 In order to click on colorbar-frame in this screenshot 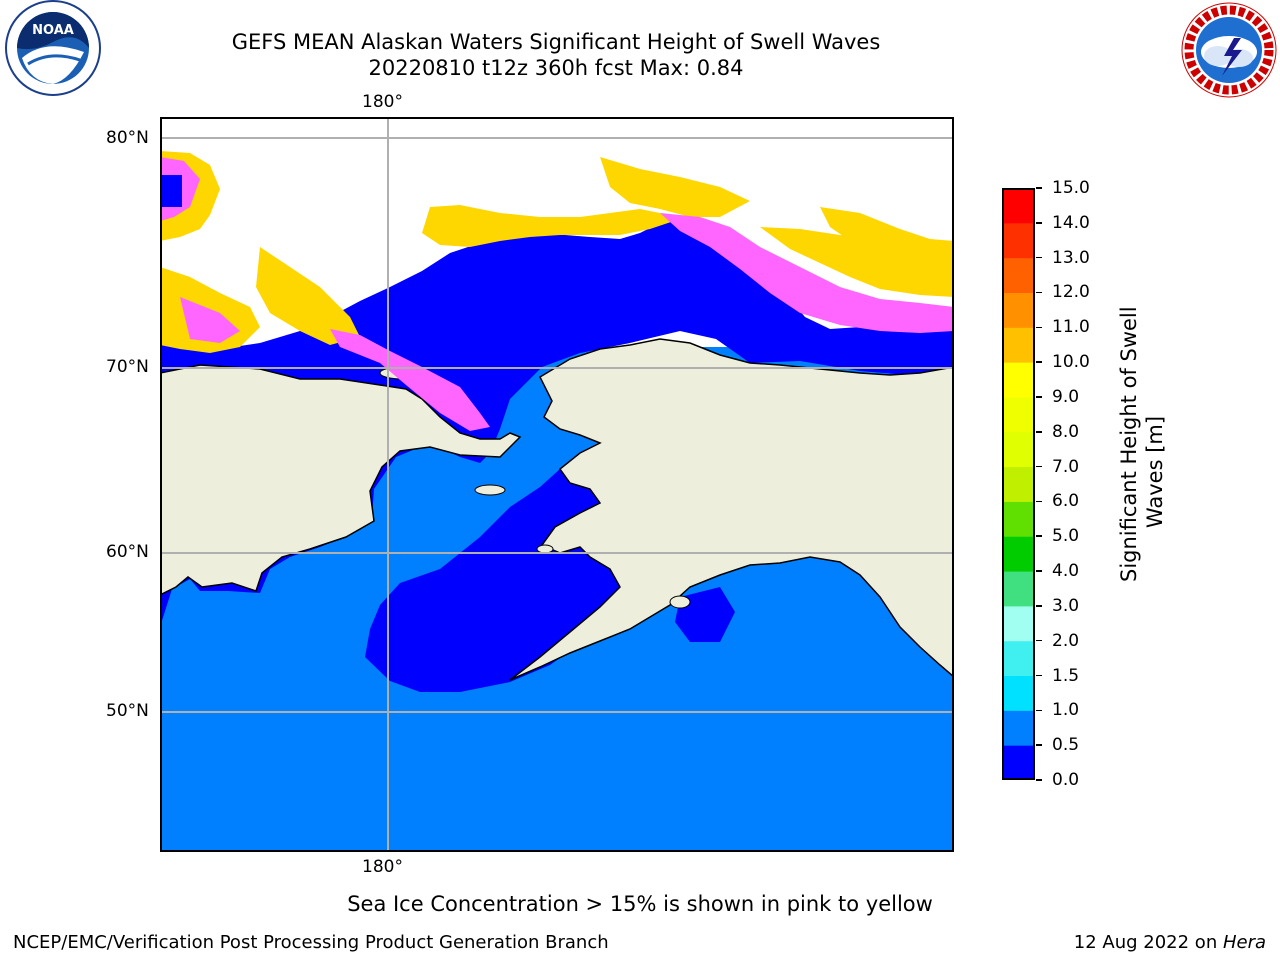, I will do `click(1018, 484)`.